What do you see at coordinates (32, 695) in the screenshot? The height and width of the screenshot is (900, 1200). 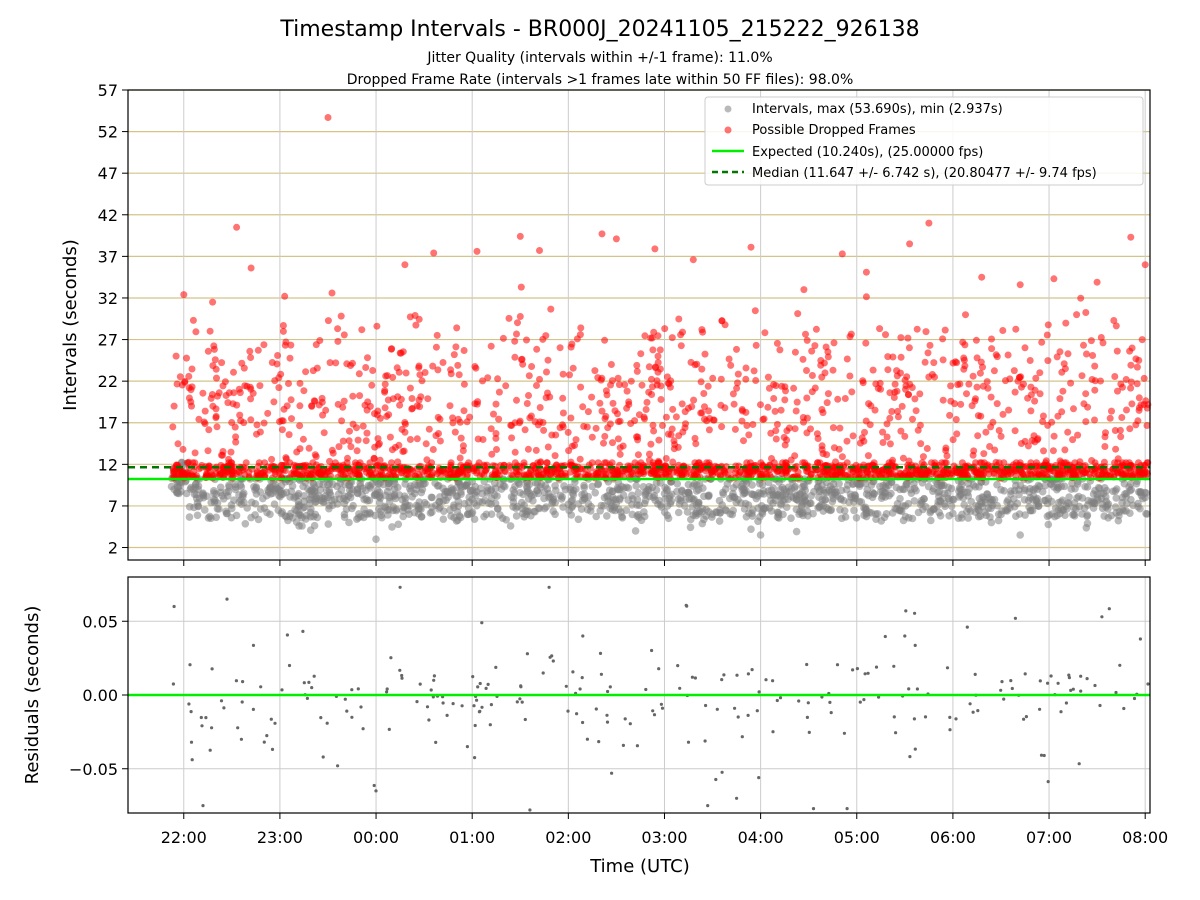 I see `residuals-y-axis-label: Residuals (seconds)` at bounding box center [32, 695].